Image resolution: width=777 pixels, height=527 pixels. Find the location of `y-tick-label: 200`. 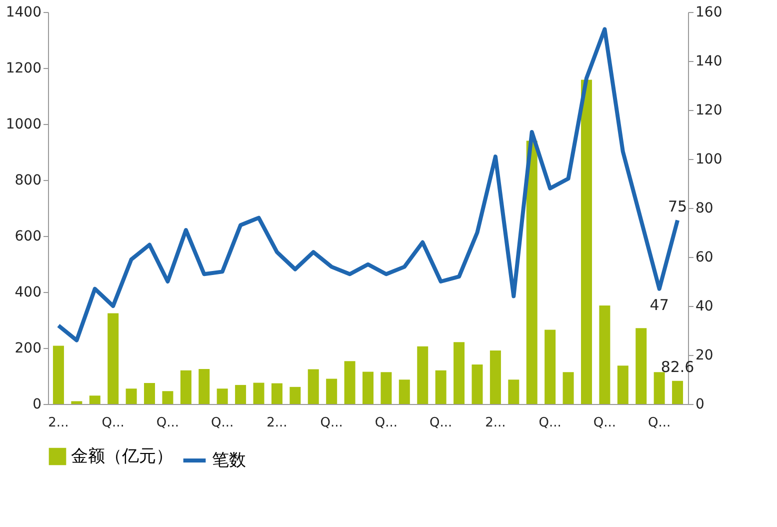

y-tick-label: 200 is located at coordinates (28, 348).